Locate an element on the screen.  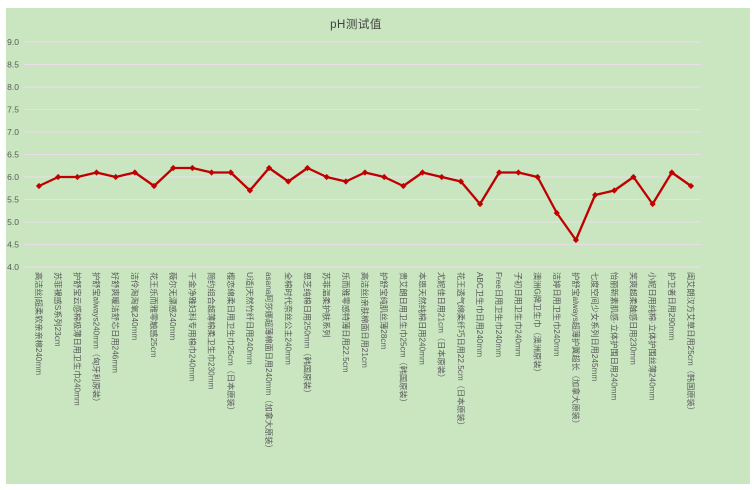
x-axis-category-label: 护舒宝always240mm（匈牙利原装） is located at coordinates (97, 339).